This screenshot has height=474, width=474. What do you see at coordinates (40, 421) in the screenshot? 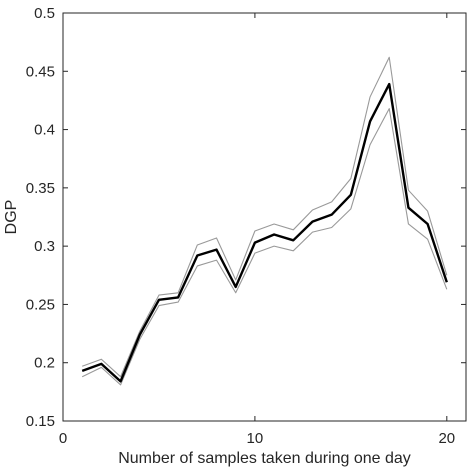
I see `y-tick-label: 0.15` at bounding box center [40, 421].